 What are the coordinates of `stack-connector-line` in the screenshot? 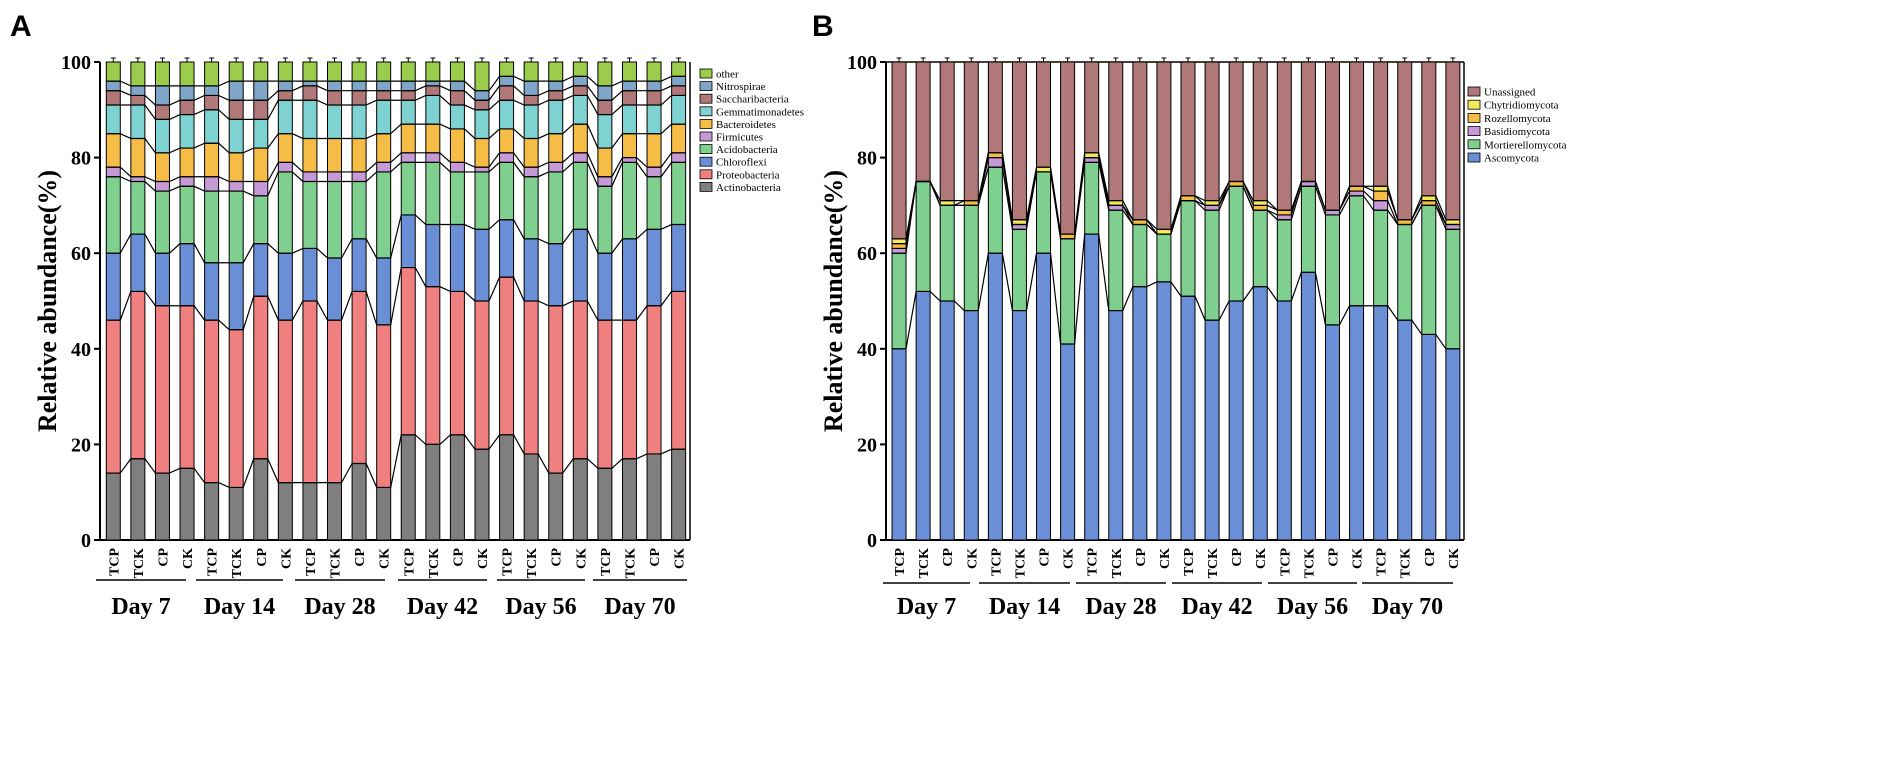 It's located at (396, 298).